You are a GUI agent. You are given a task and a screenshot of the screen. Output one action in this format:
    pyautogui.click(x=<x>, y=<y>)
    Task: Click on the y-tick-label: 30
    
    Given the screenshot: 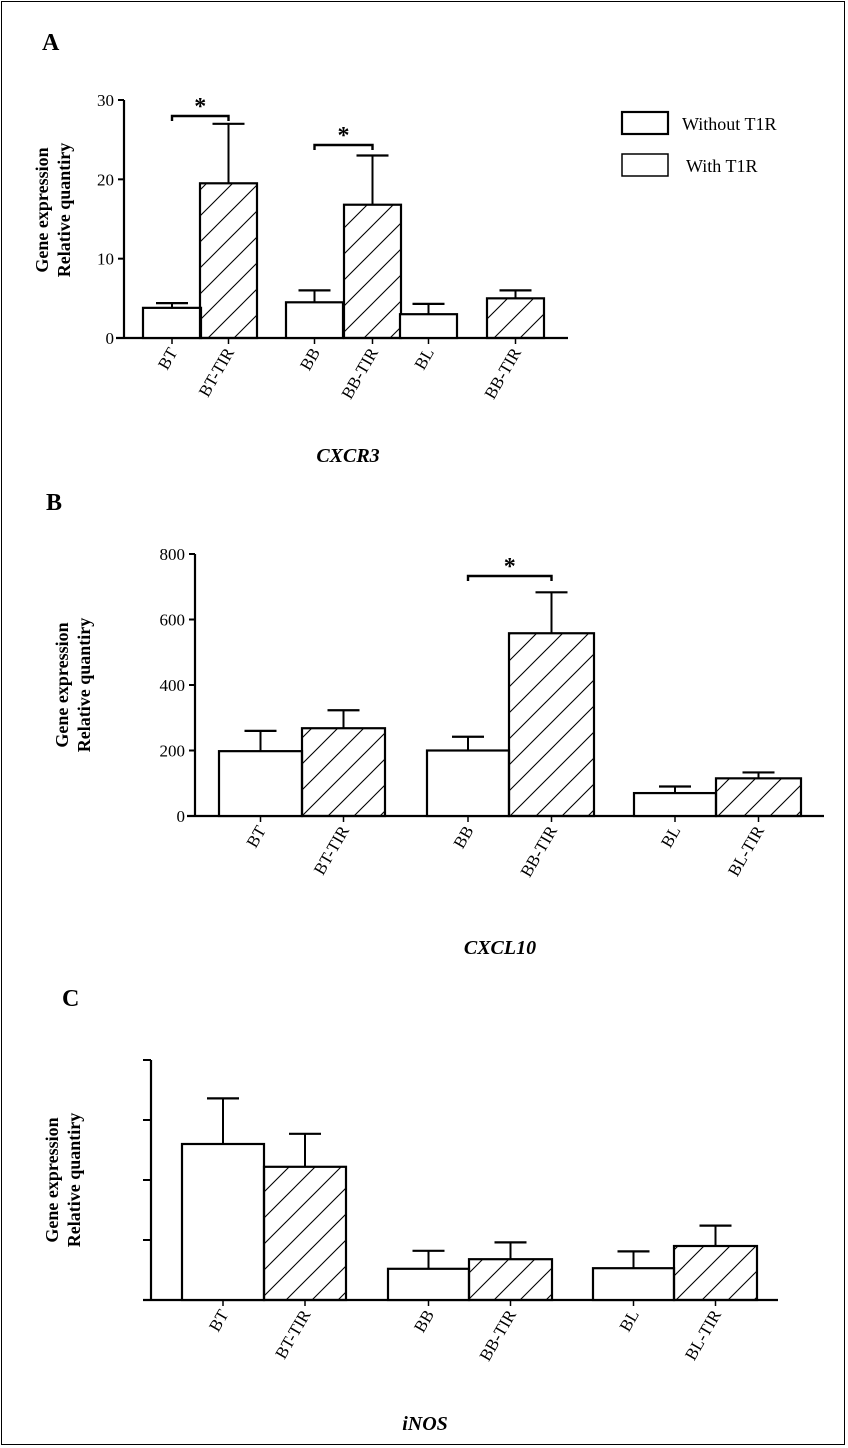 What is the action you would take?
    pyautogui.click(x=105, y=100)
    